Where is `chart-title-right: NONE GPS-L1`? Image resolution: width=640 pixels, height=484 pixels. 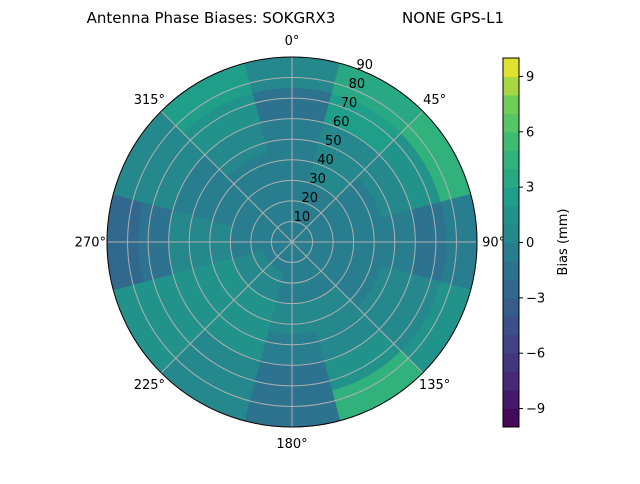
chart-title-right: NONE GPS-L1 is located at coordinates (453, 18).